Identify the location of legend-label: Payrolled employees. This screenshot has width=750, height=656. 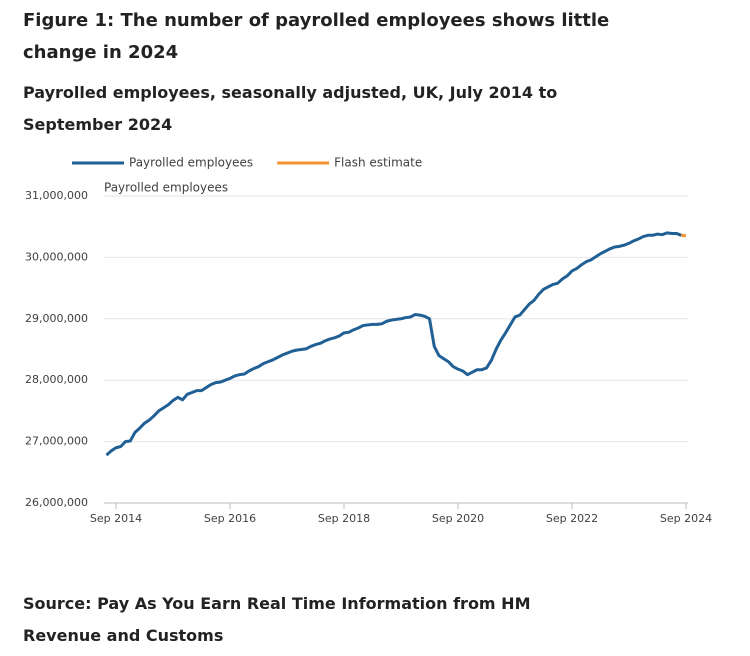
(191, 163).